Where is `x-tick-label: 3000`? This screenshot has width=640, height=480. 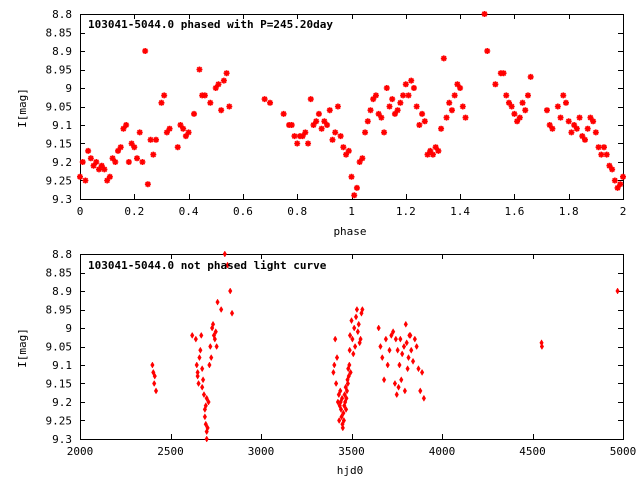 x-tick-label: 3000 is located at coordinates (261, 451).